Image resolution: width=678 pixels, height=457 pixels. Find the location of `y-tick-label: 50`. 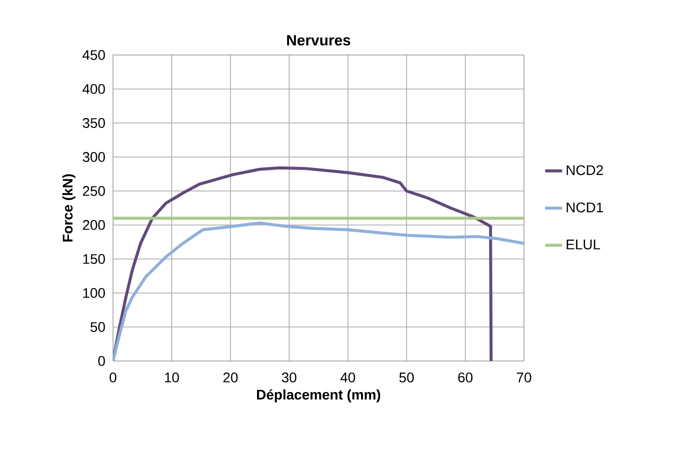

y-tick-label: 50 is located at coordinates (97, 327).